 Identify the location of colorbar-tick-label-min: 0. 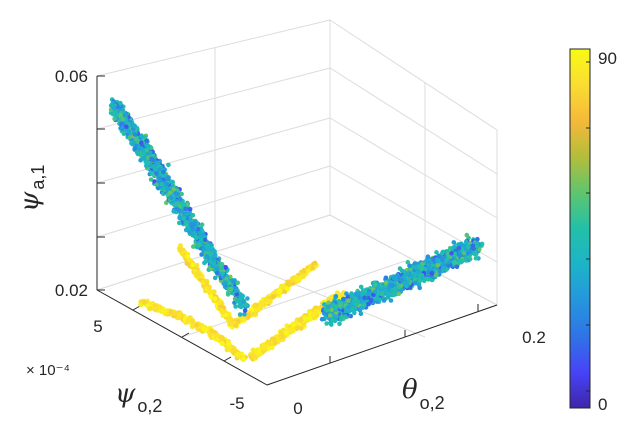
(602, 404).